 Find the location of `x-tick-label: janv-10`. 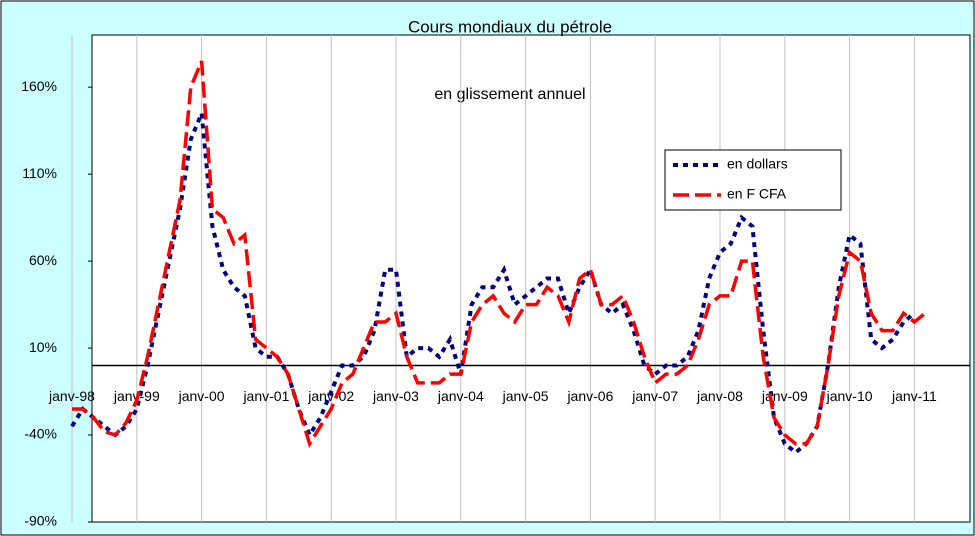

x-tick-label: janv-10 is located at coordinates (849, 396).